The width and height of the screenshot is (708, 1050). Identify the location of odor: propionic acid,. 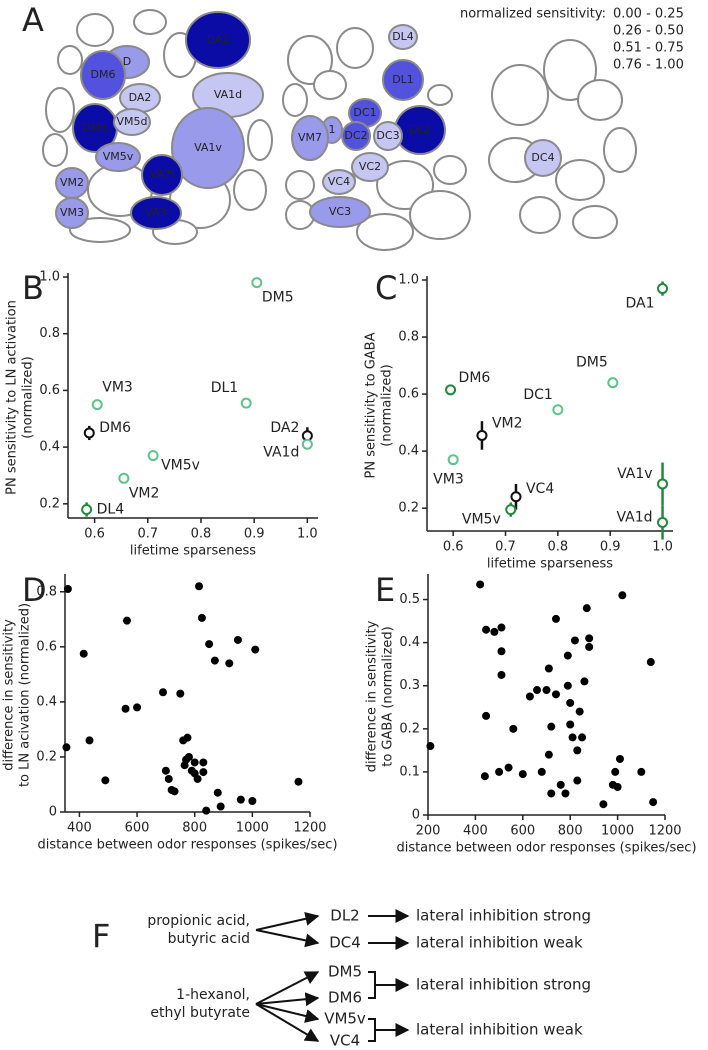
(198, 921).